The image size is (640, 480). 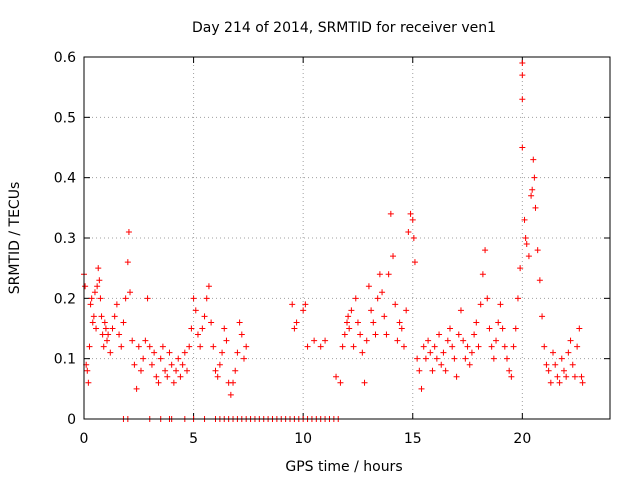 What do you see at coordinates (84, 439) in the screenshot?
I see `x-tick-label: 0` at bounding box center [84, 439].